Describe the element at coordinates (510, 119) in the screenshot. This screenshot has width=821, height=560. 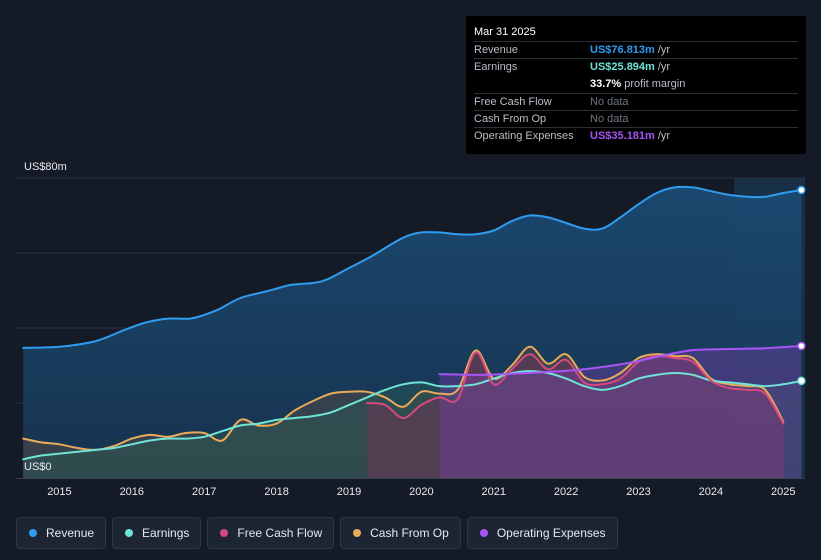
I see `tooltip-cfo-label: Cash From Op` at that location.